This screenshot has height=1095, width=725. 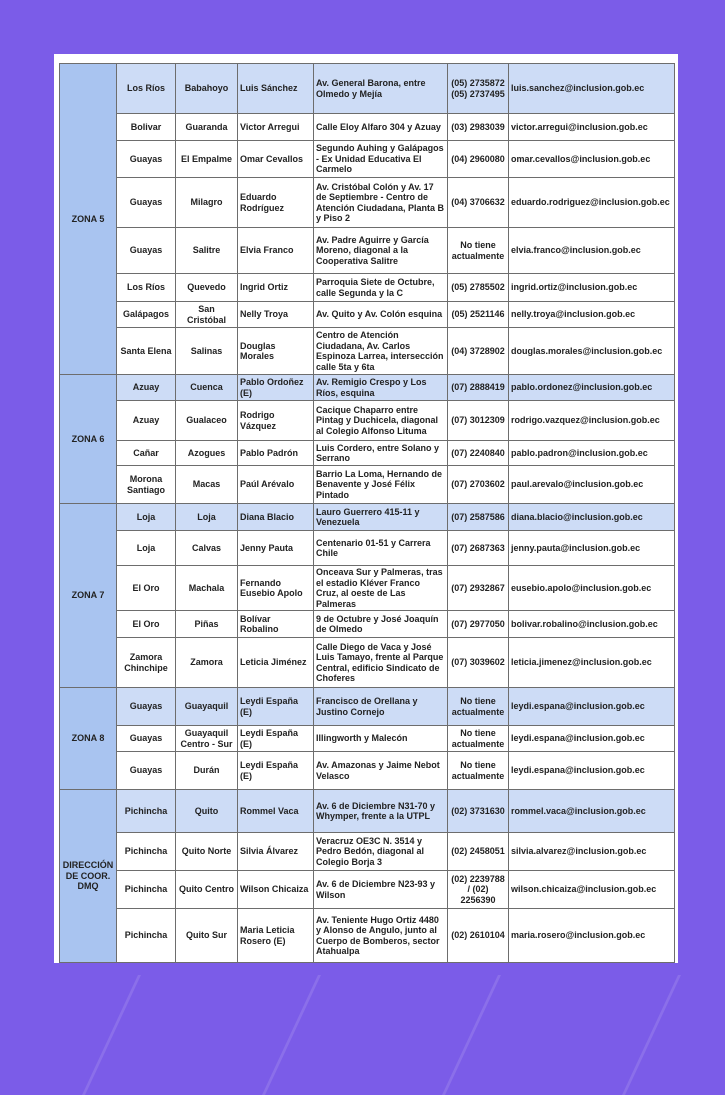 I want to click on city-cell: Macas, so click(x=206, y=484).